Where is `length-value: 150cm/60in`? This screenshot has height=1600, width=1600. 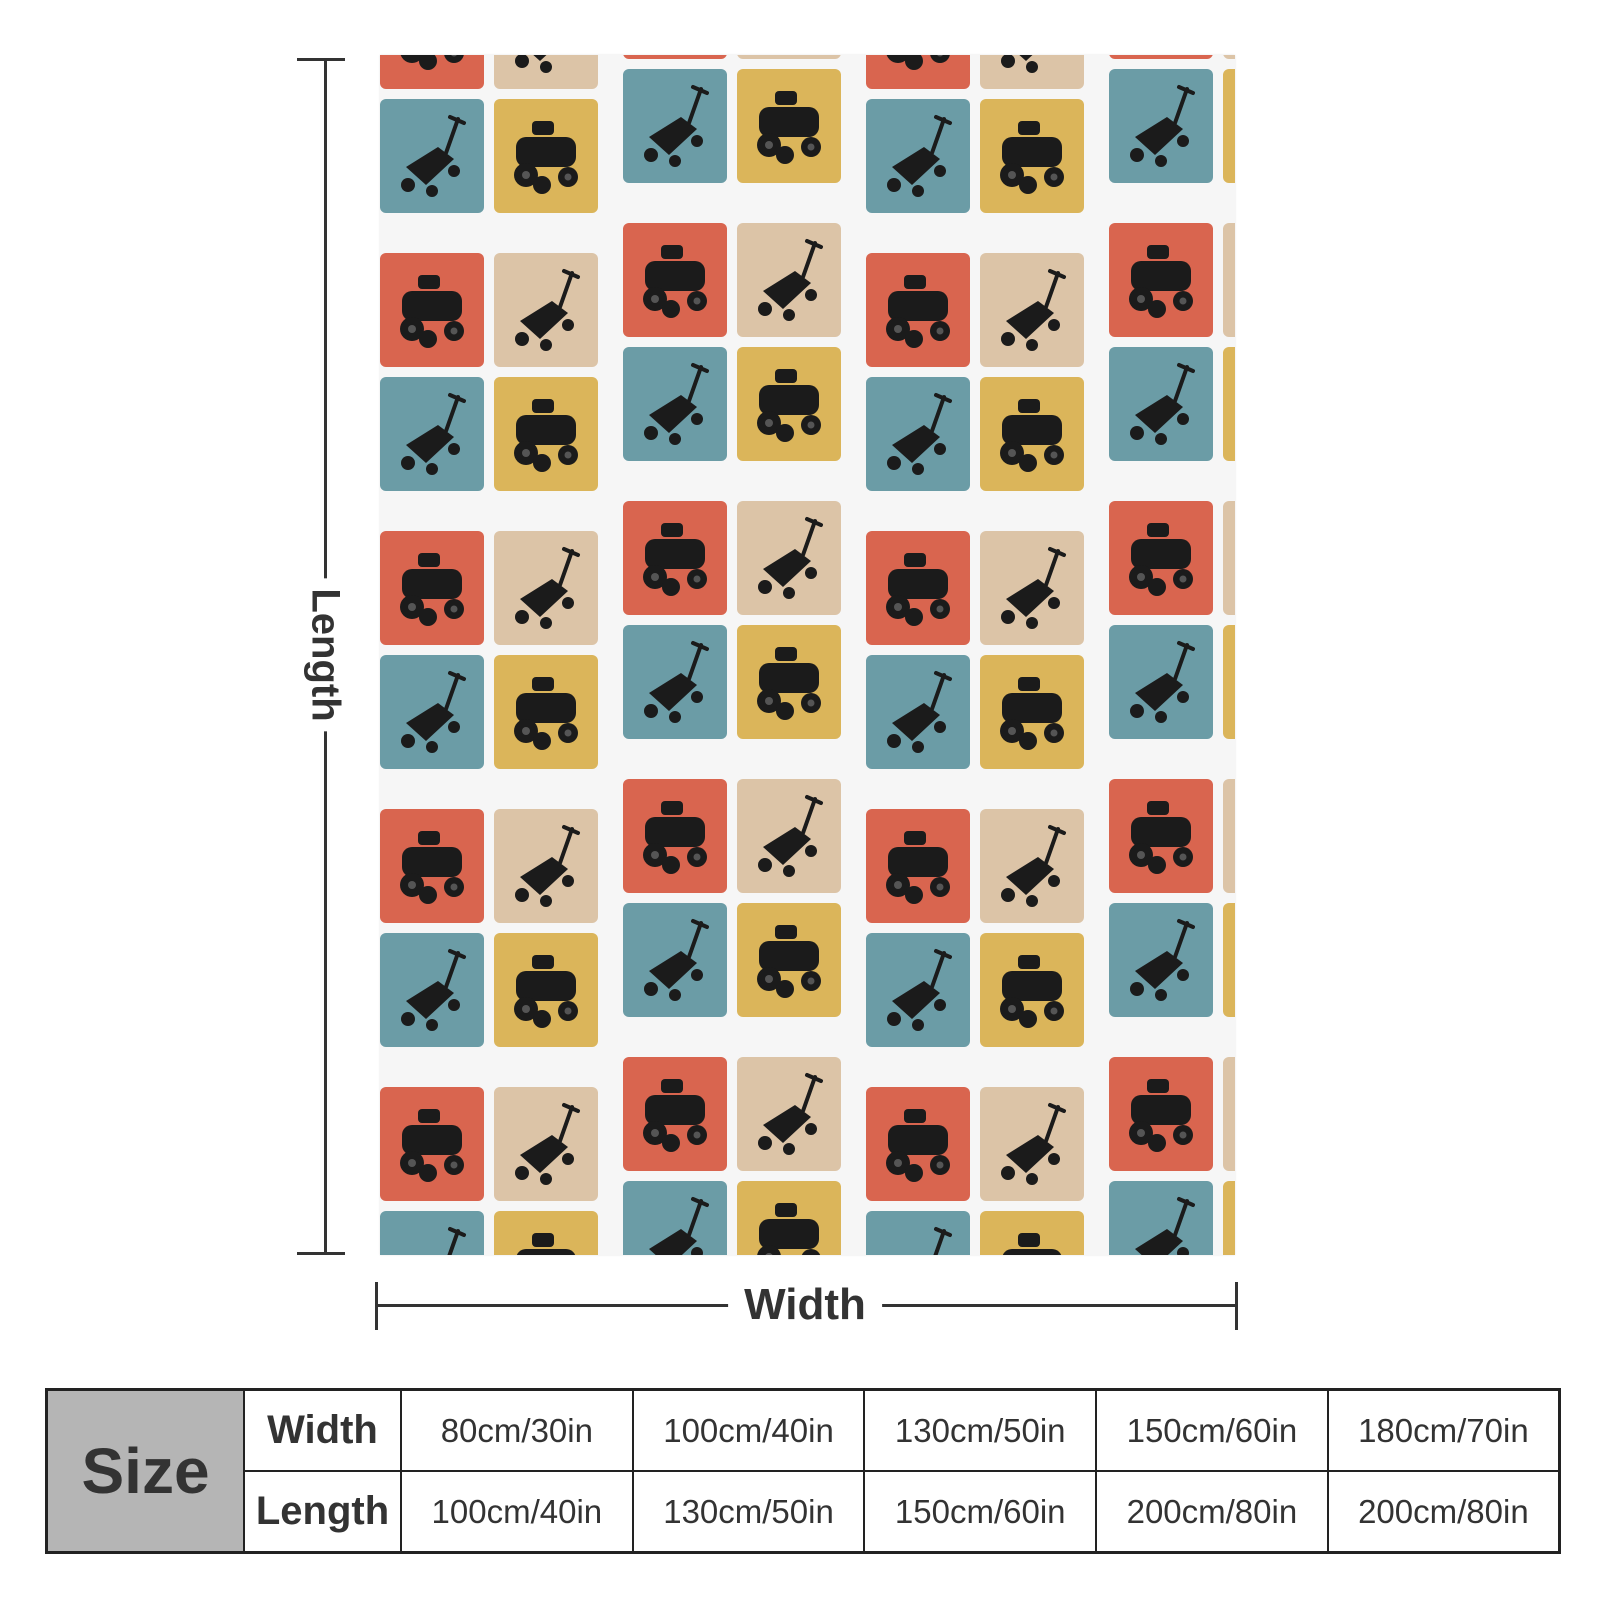
length-value: 150cm/60in is located at coordinates (980, 1512).